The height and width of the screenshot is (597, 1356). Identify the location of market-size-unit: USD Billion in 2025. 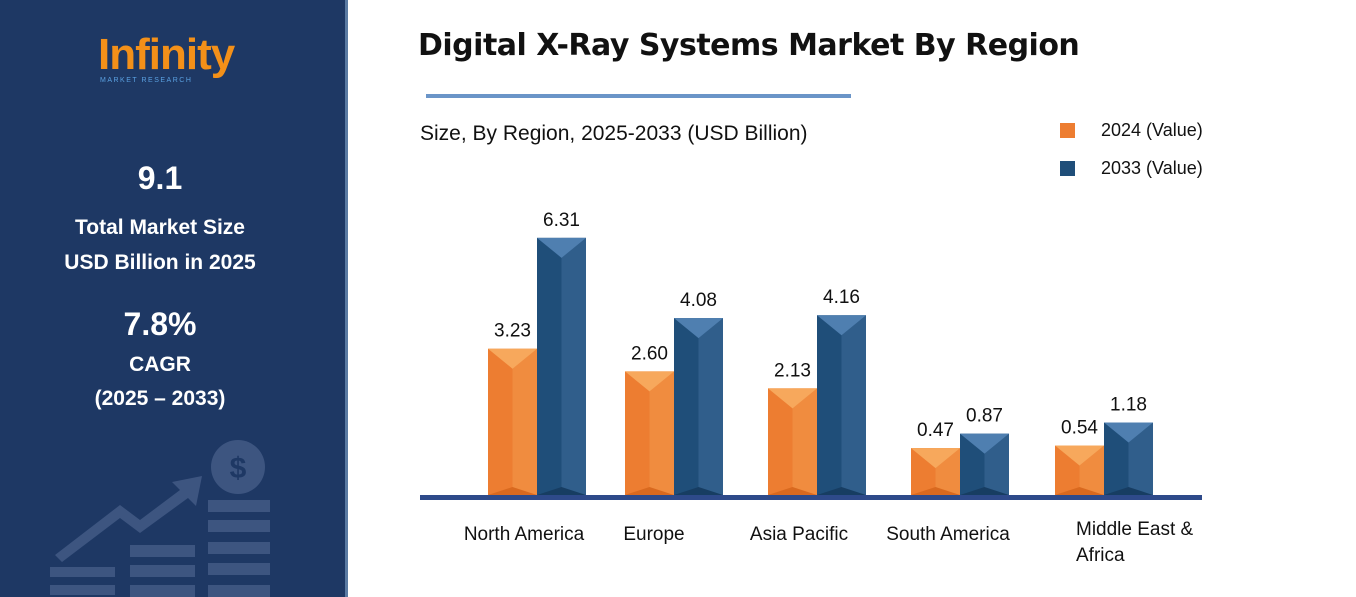
(160, 262).